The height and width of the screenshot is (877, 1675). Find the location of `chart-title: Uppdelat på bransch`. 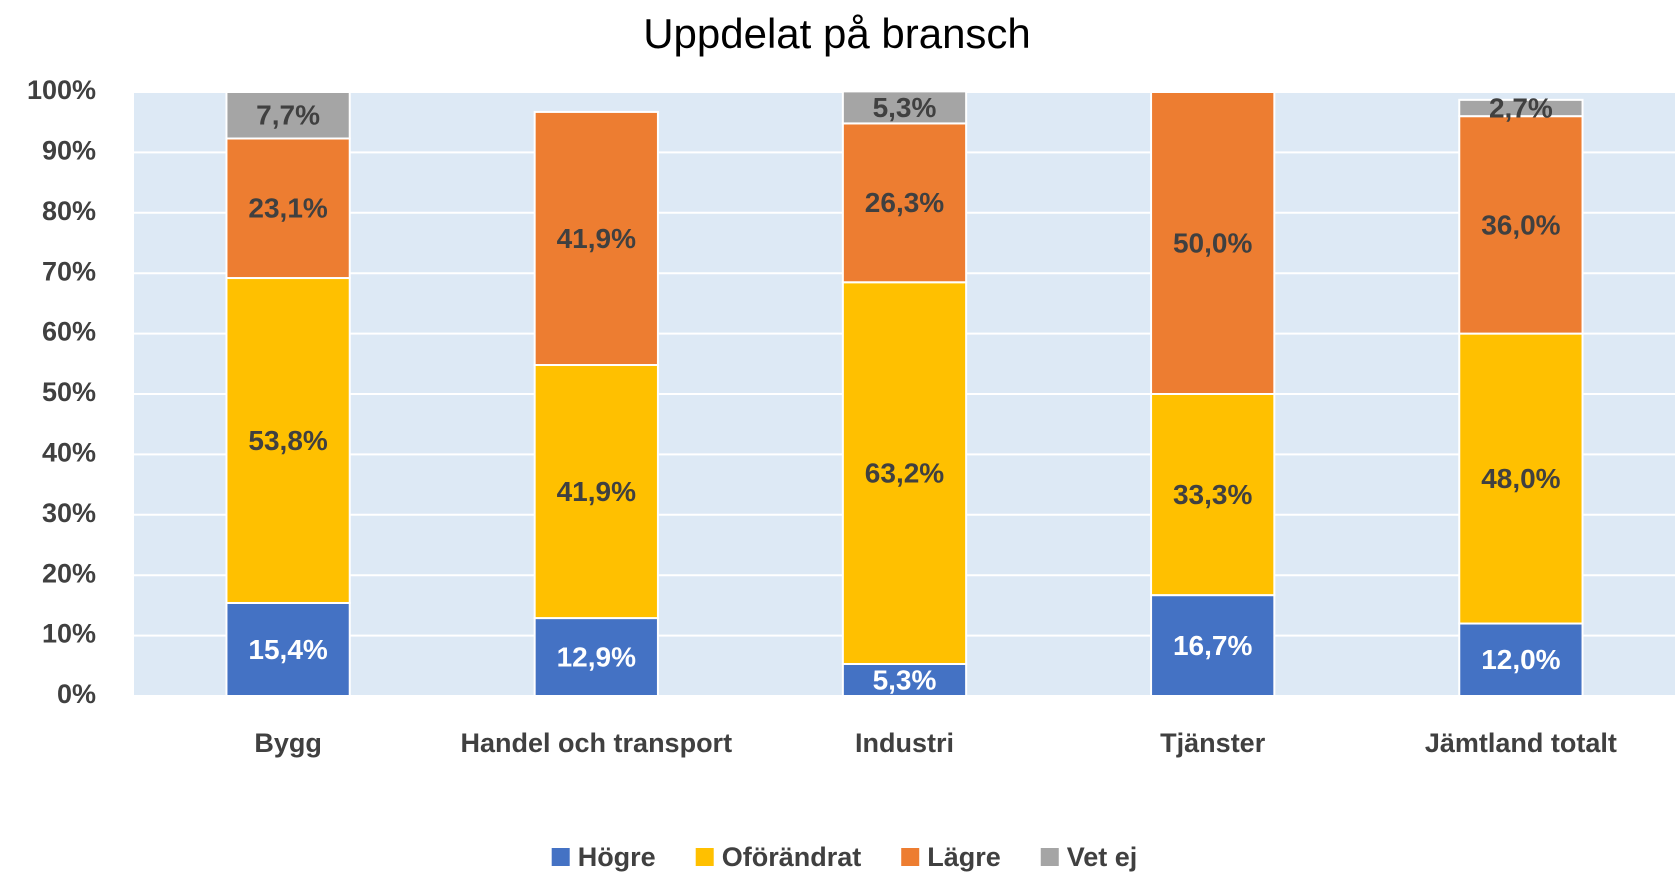

chart-title: Uppdelat på bransch is located at coordinates (837, 33).